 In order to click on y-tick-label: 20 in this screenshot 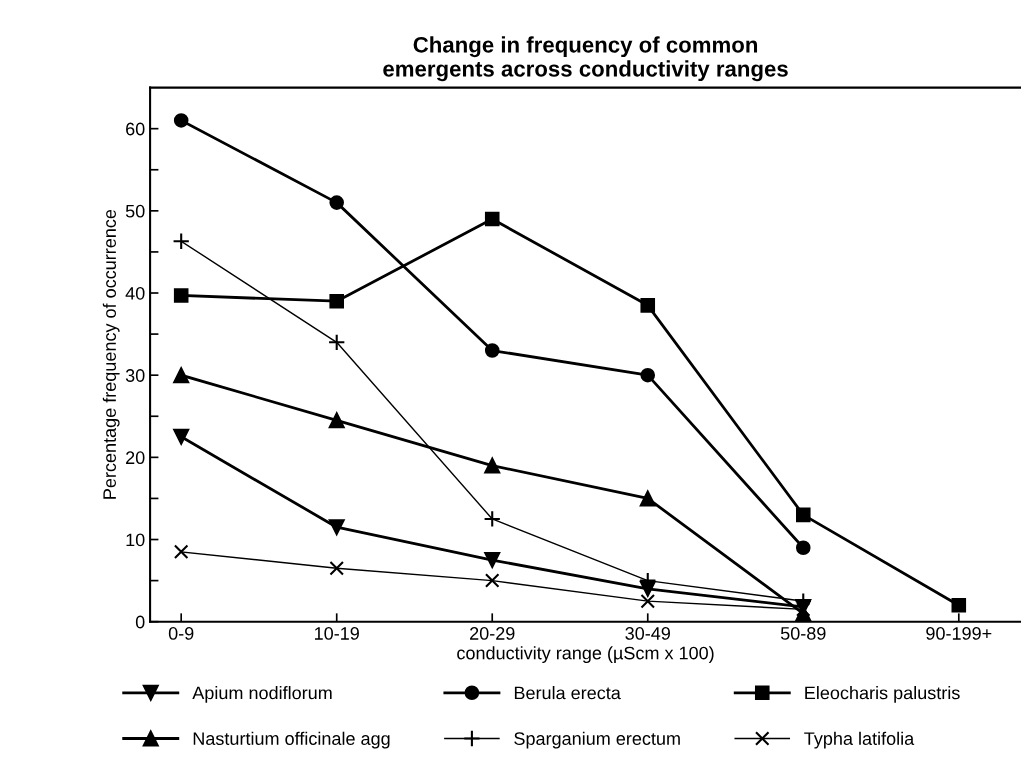, I will do `click(135, 458)`.